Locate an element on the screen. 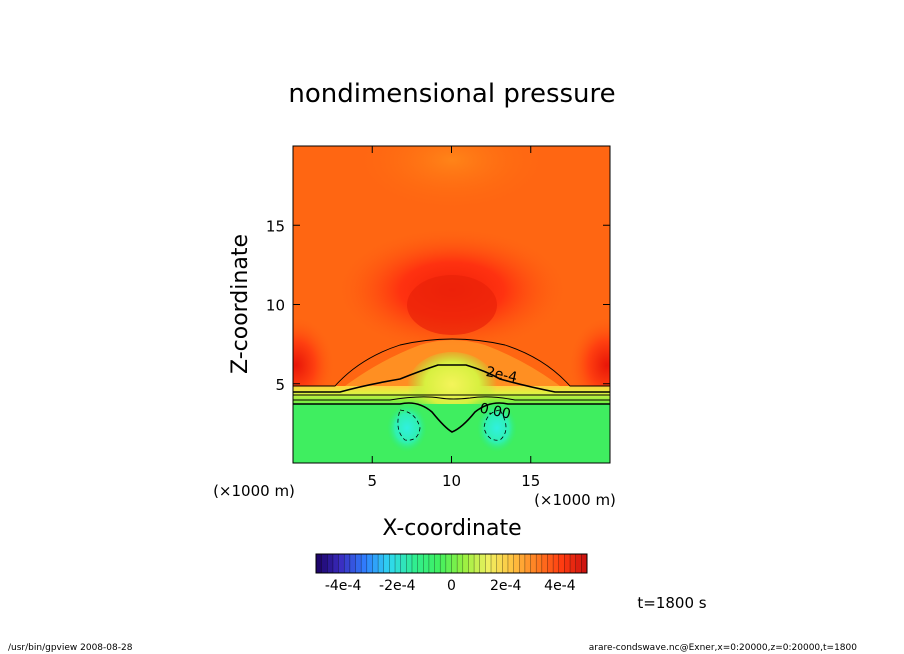 This screenshot has width=904, height=654. x-tick-label: 15 is located at coordinates (530, 481).